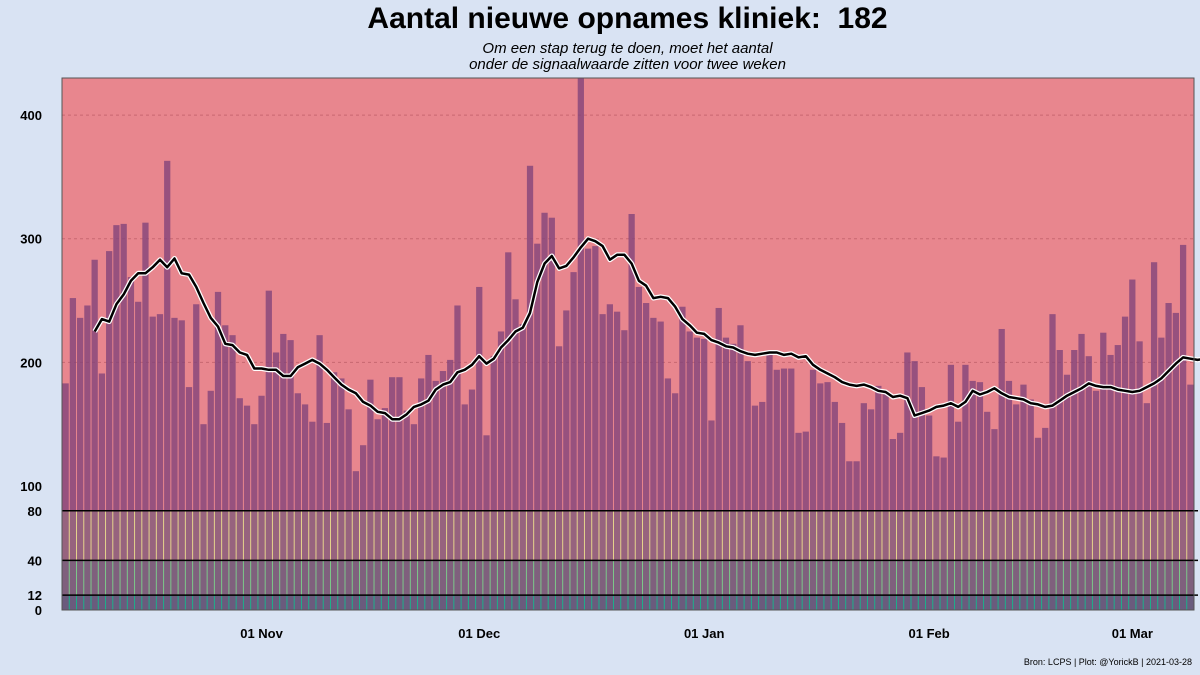 This screenshot has height=675, width=1200. I want to click on y-tick-label: 12, so click(35, 595).